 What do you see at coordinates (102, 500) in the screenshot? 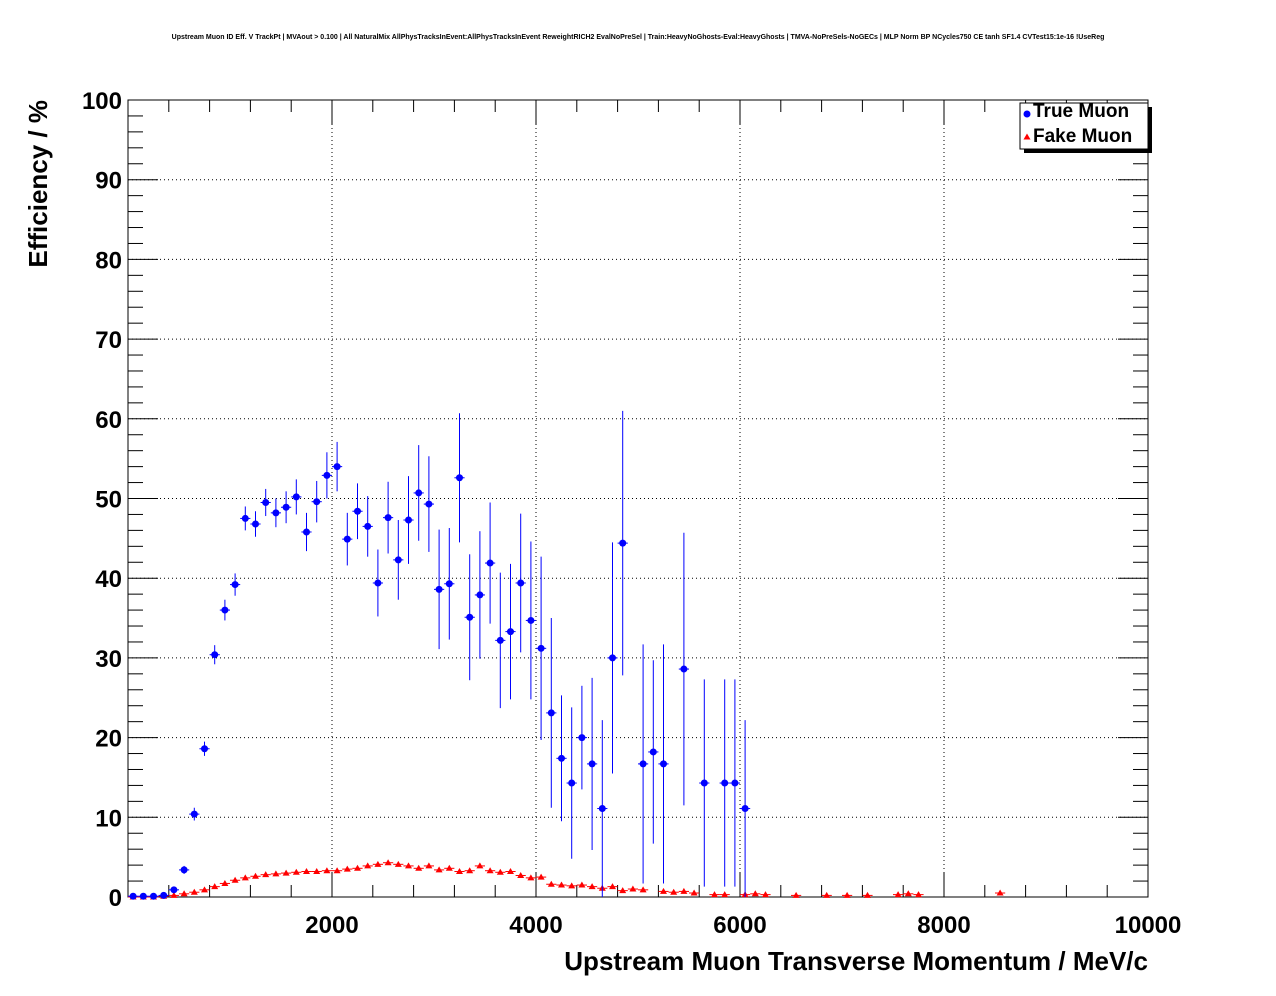
I see `y-tick-labels: 0 10 20 30 40 50 60 70 80 90 100` at bounding box center [102, 500].